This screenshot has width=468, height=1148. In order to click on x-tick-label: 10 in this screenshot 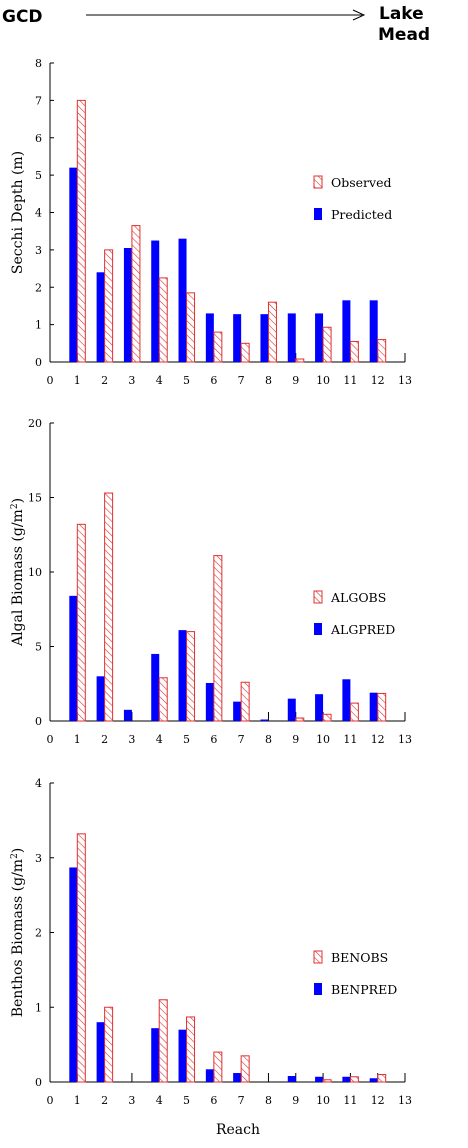, I will do `click(323, 739)`.